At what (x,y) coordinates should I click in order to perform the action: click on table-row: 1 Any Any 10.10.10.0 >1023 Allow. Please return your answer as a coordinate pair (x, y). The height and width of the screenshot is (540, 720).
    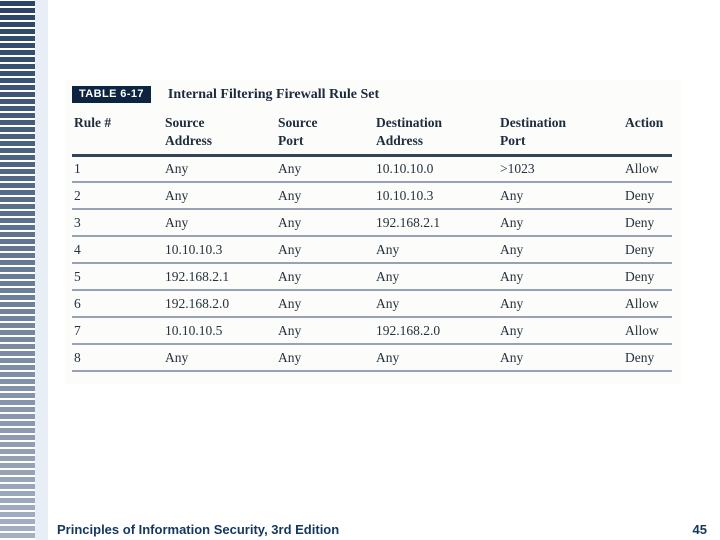
    Looking at the image, I should click on (372, 169).